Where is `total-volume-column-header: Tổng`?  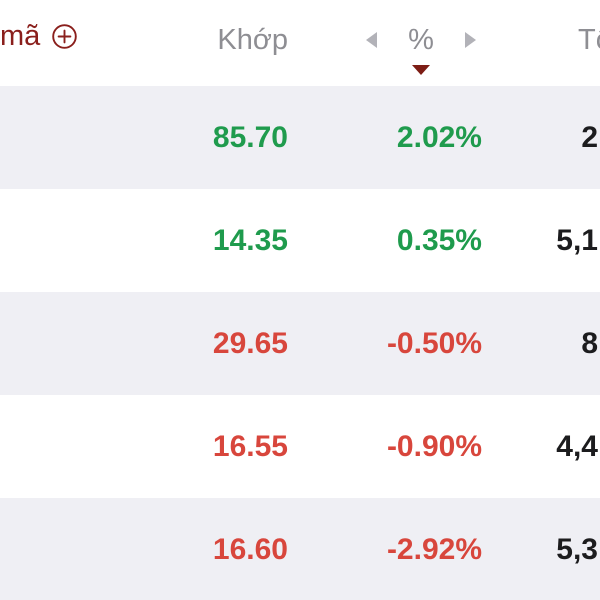 total-volume-column-header: Tổng is located at coordinates (589, 40).